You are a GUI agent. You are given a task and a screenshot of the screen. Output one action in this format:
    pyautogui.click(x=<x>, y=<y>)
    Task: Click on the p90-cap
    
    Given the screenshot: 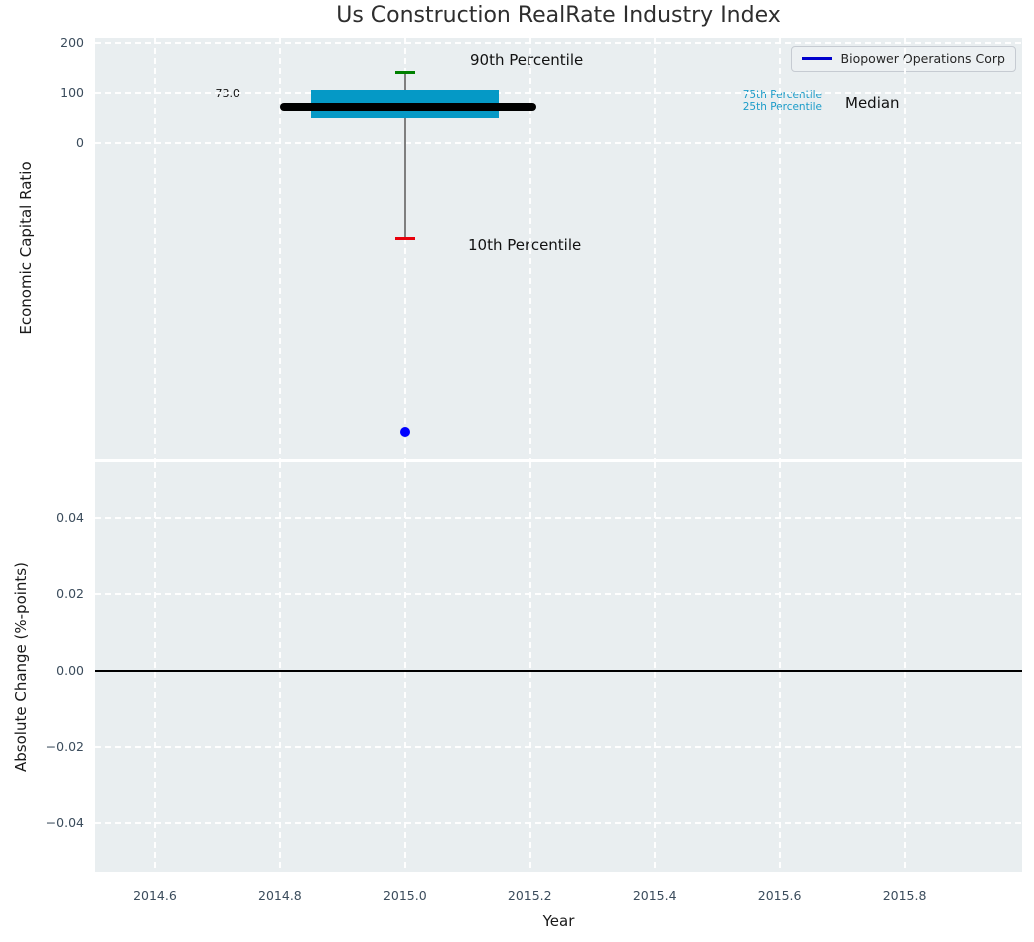 What is the action you would take?
    pyautogui.click(x=404, y=73)
    